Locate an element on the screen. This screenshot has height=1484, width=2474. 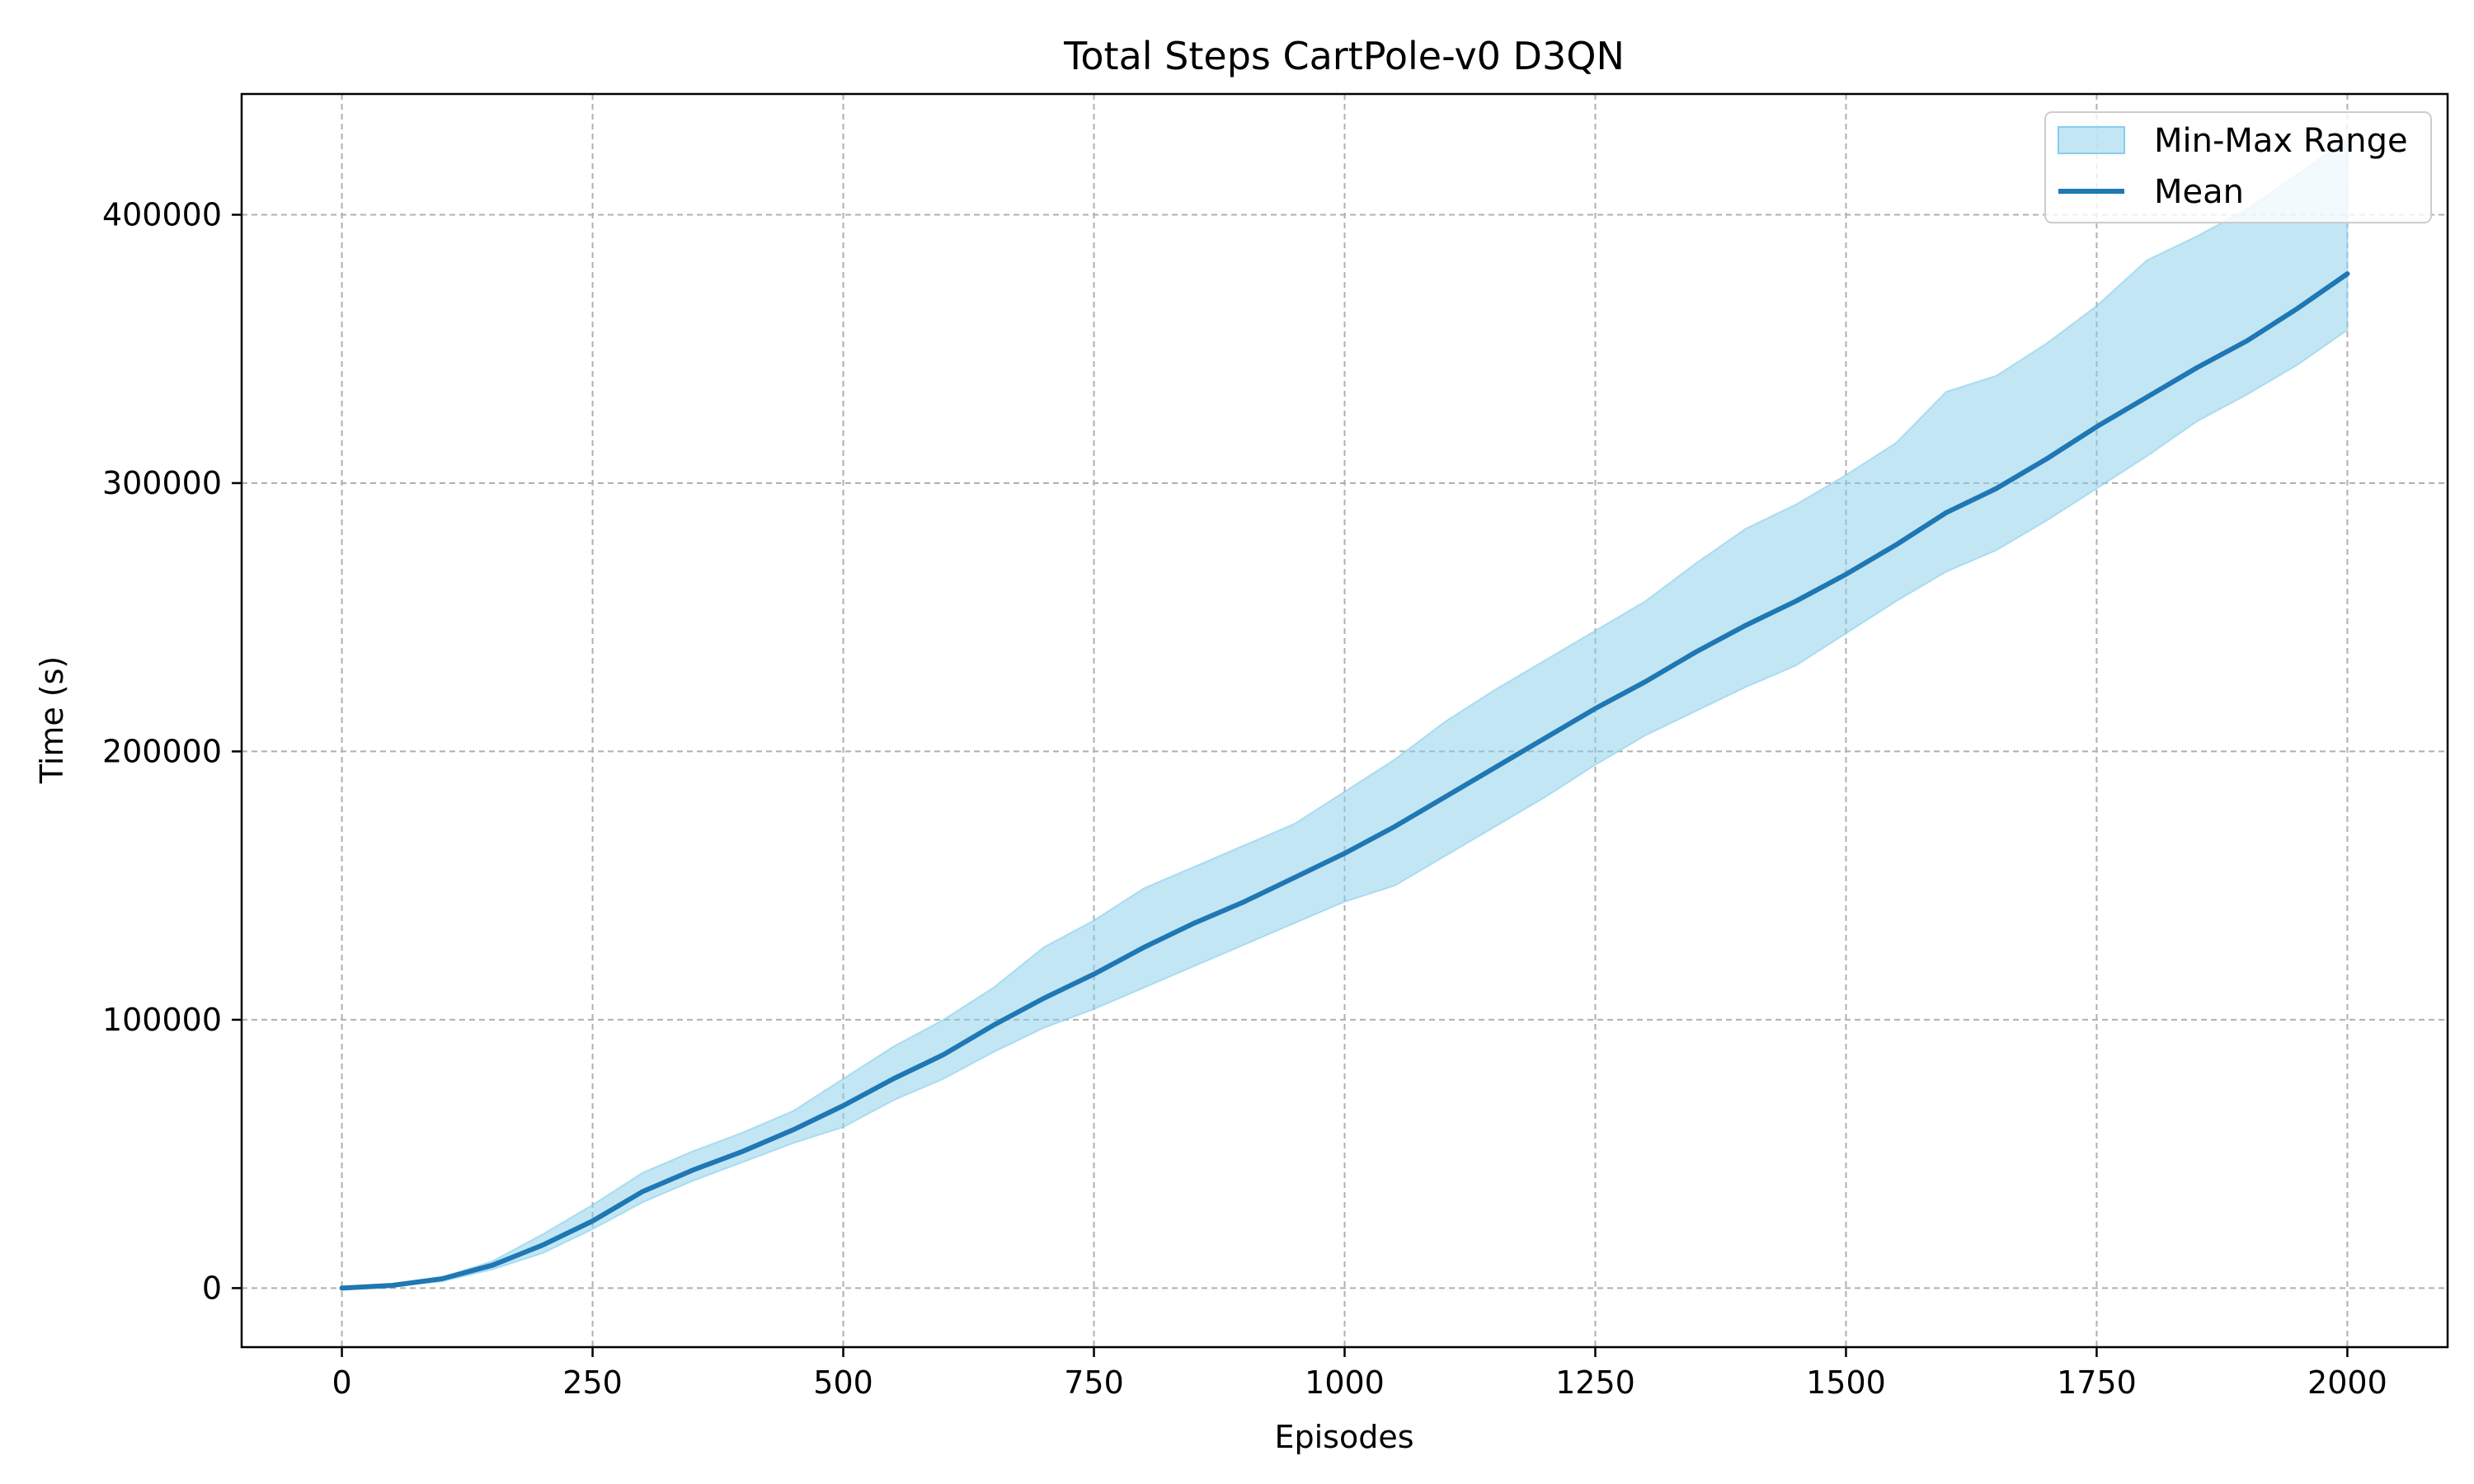
legend-box is located at coordinates (2238, 167).